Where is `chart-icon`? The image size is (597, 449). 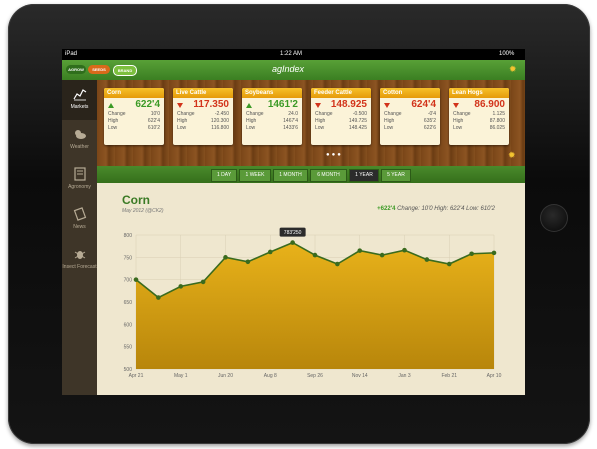 chart-icon is located at coordinates (79, 95).